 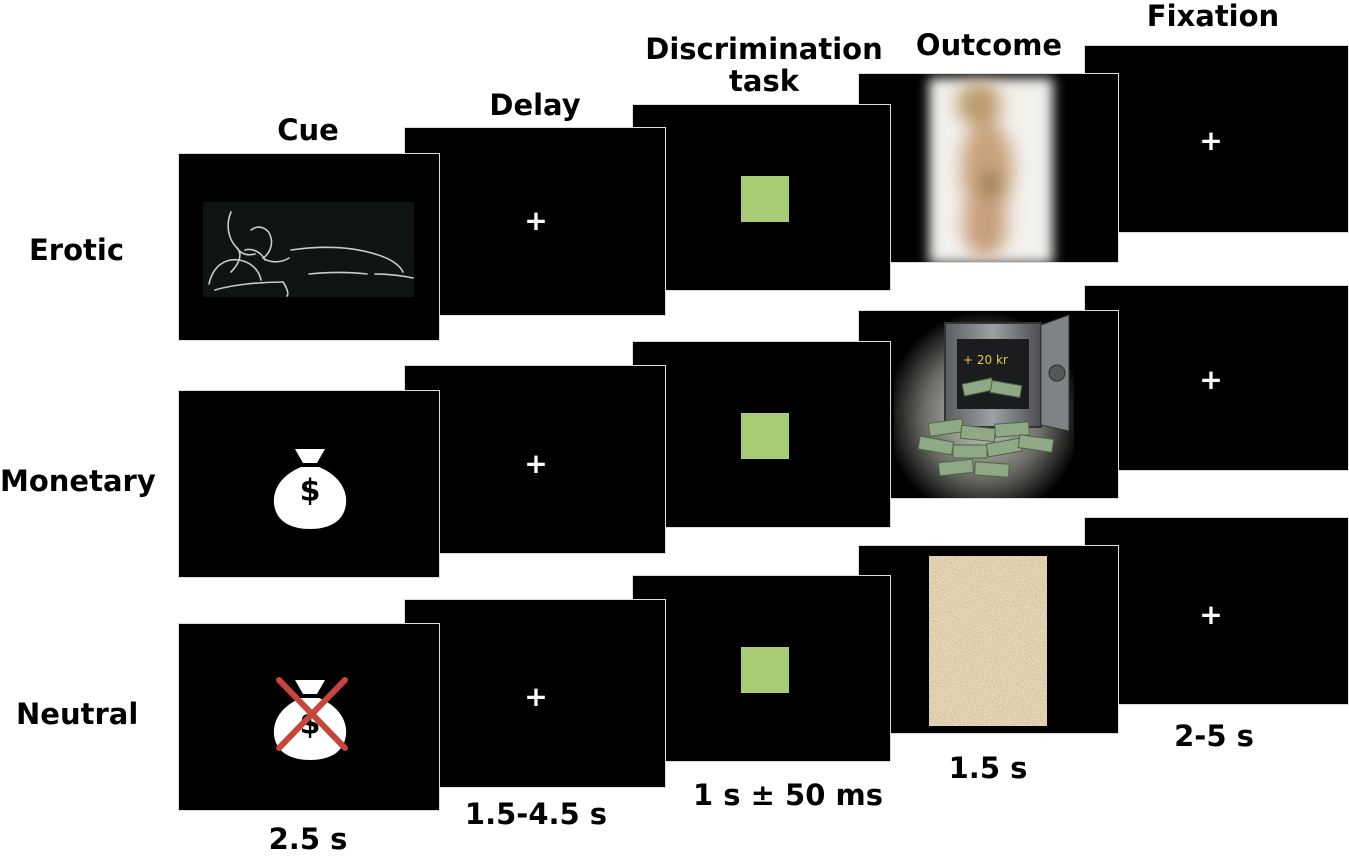 I want to click on column-header-discrimination: Discrimination task, so click(x=763, y=65).